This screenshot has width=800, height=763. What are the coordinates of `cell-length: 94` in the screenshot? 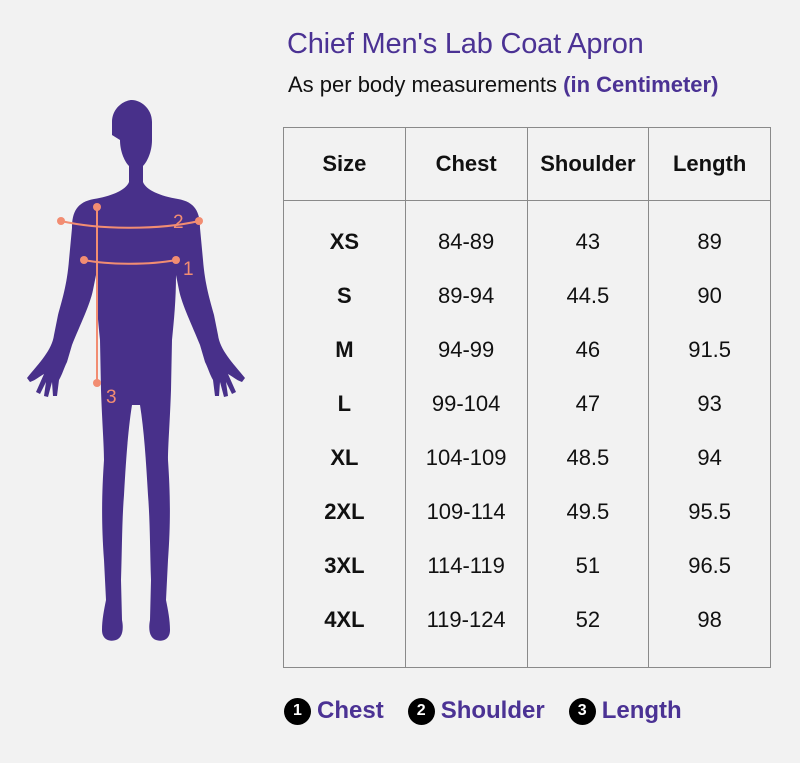 It's located at (709, 458).